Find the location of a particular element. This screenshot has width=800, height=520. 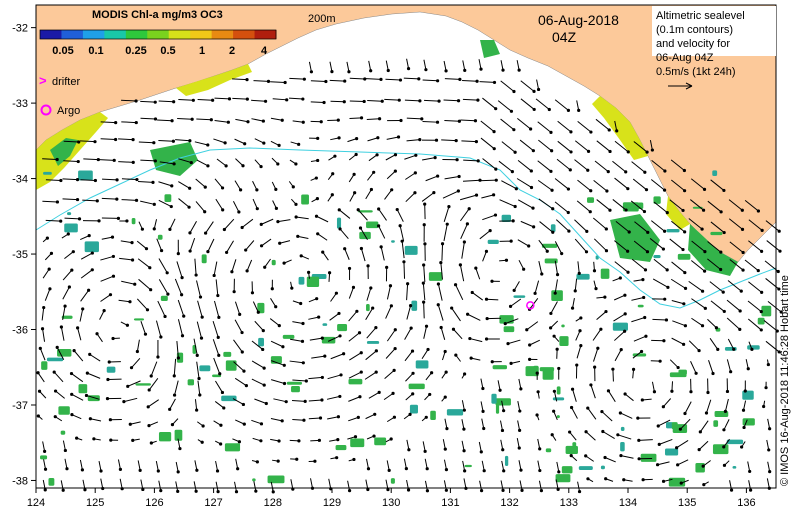

colorbar-segment is located at coordinates (201, 34).